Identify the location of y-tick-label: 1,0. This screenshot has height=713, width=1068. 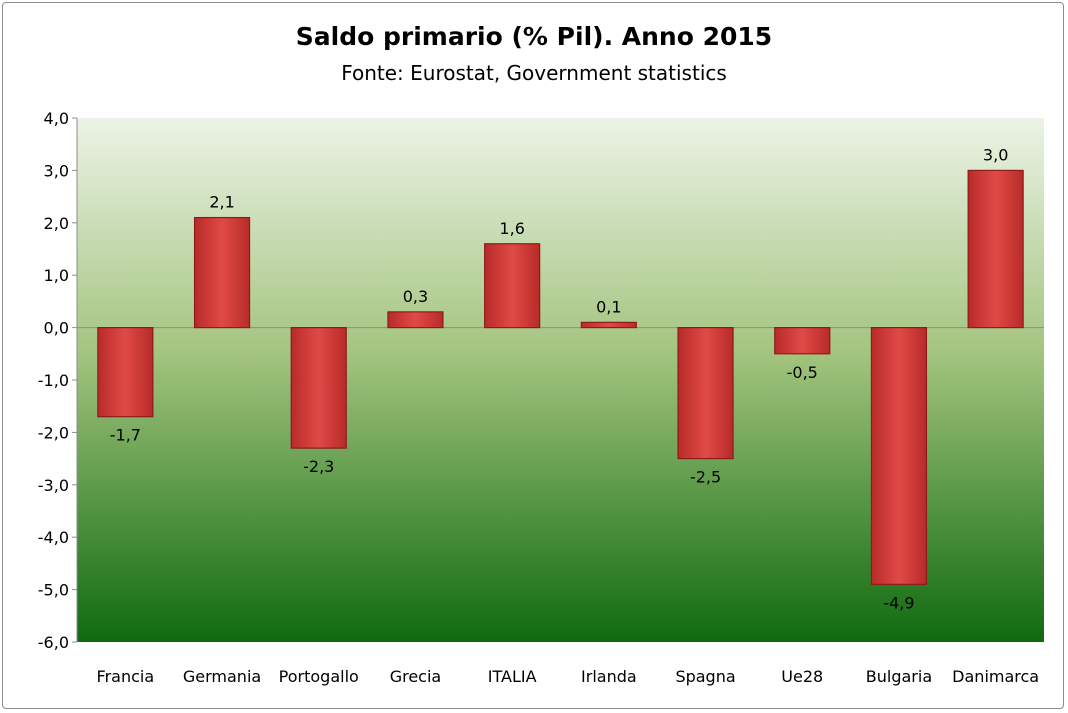
(56, 275).